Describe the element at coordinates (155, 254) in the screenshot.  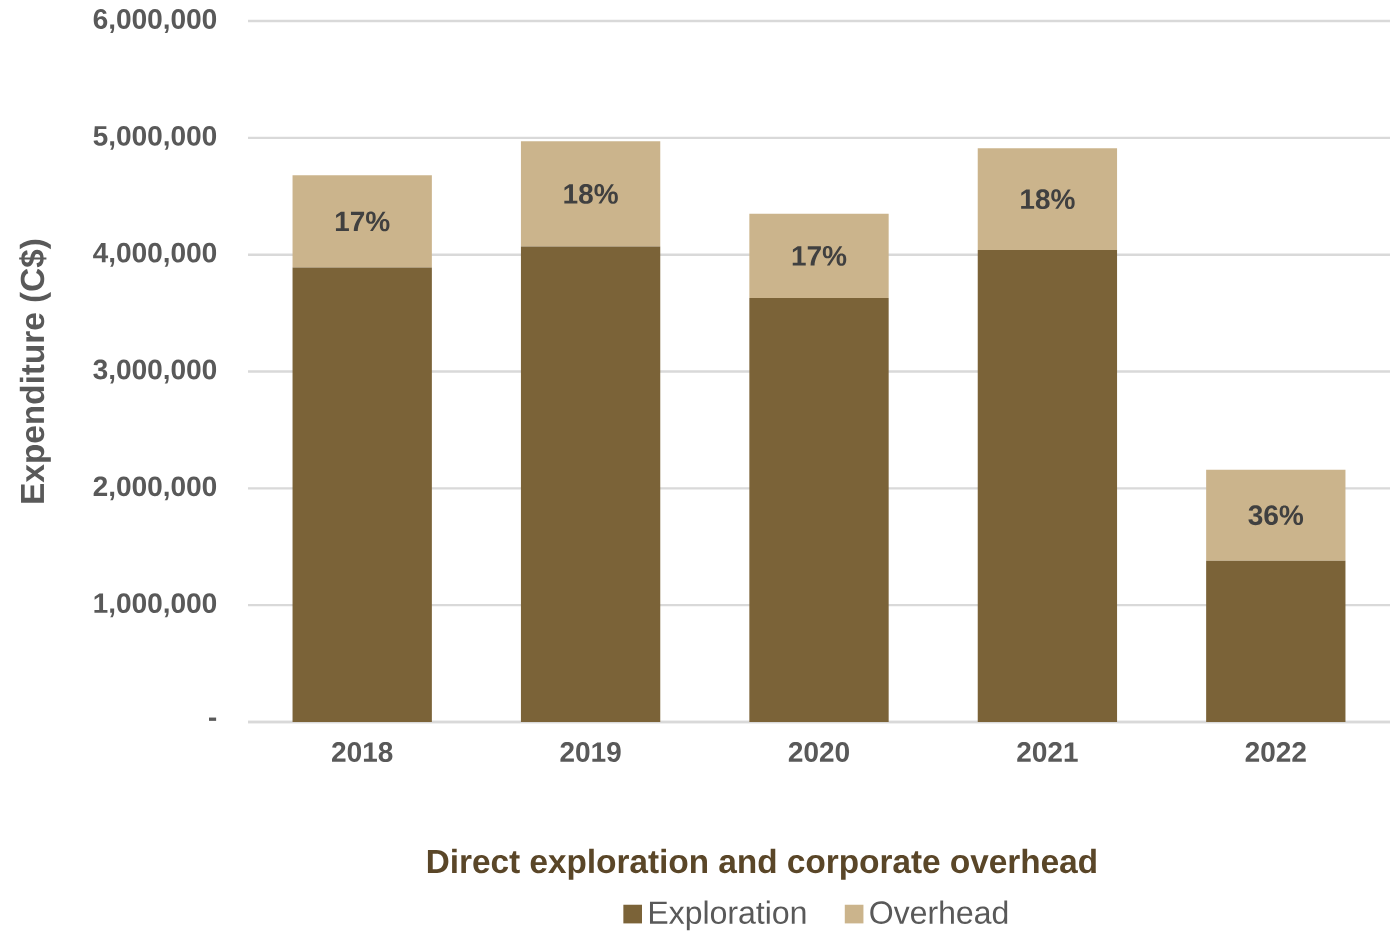
I see `y-tick-label: 4,000,000` at that location.